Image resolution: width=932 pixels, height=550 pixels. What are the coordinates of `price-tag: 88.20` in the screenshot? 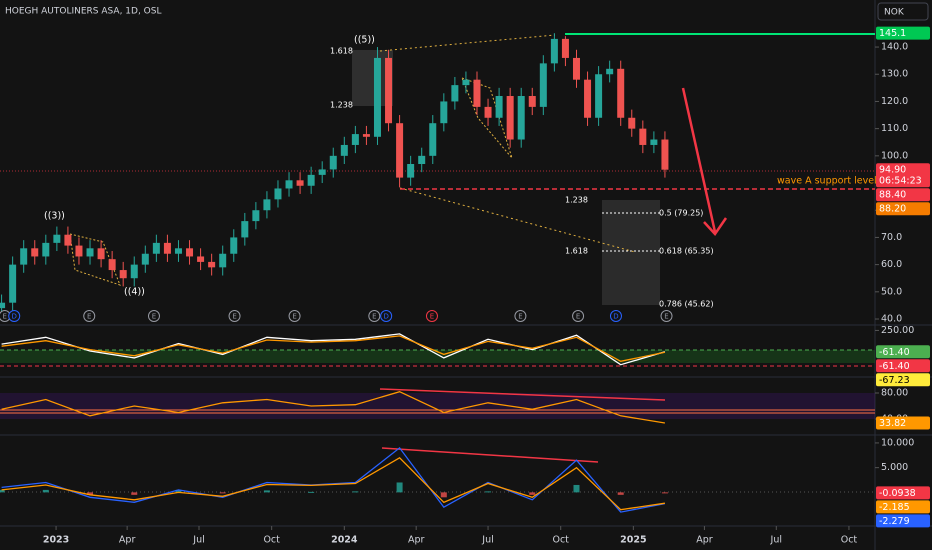 It's located at (903, 209).